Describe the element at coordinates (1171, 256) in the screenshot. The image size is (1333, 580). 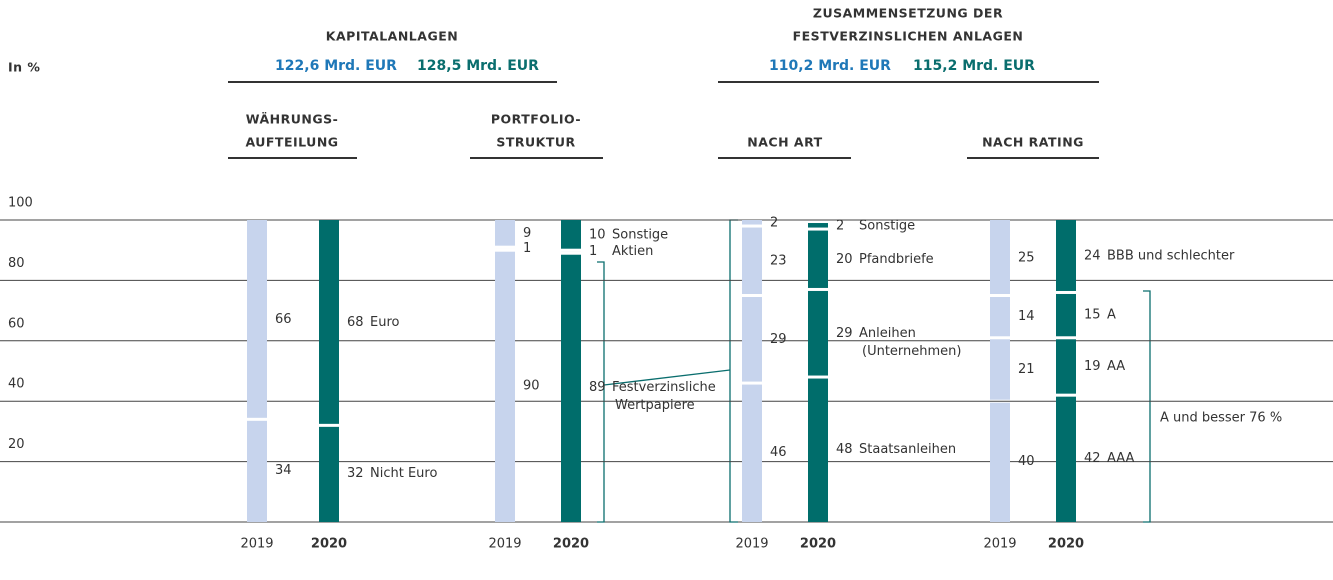
I see `category-label: BBB und schlechter` at that location.